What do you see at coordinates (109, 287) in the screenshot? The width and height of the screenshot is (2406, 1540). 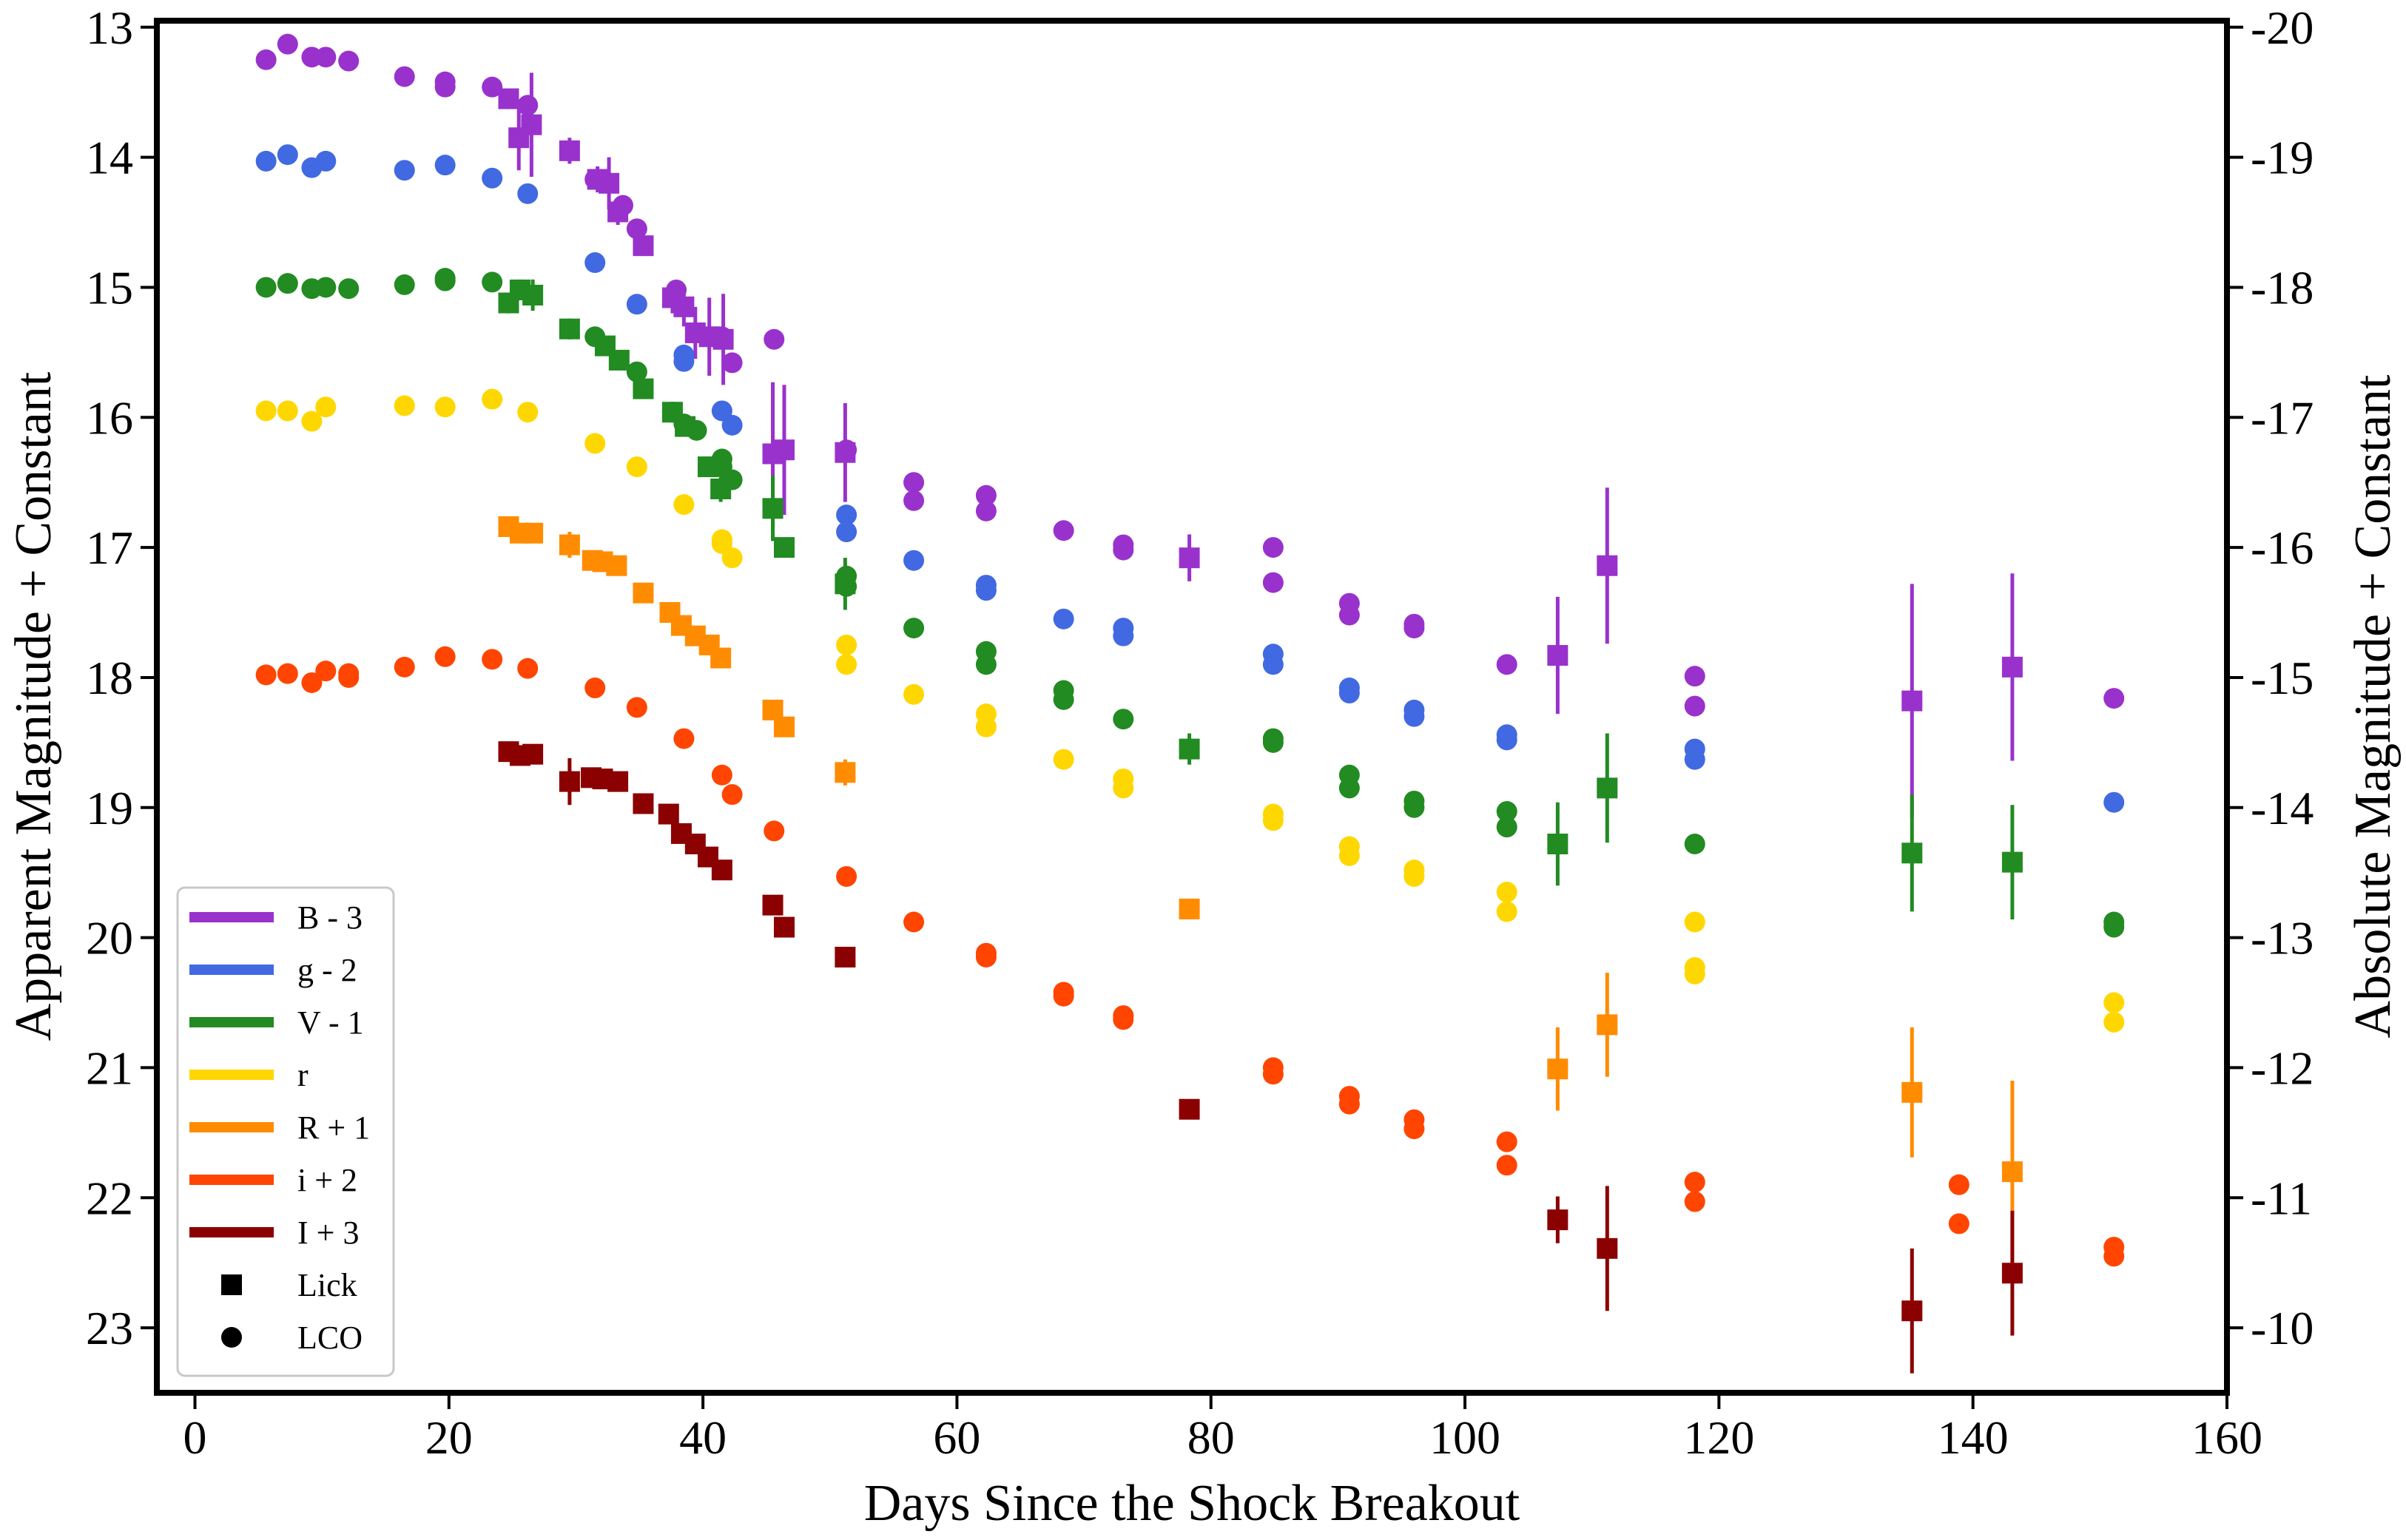 I see `y-tick-label: 15` at bounding box center [109, 287].